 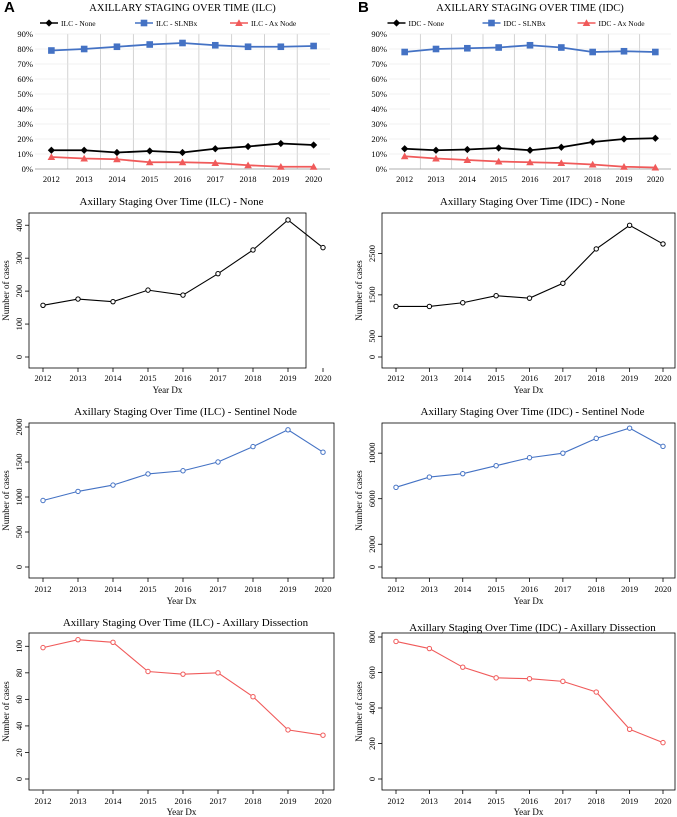 What do you see at coordinates (372, 637) in the screenshot?
I see `y-tick-label: 800` at bounding box center [372, 637].